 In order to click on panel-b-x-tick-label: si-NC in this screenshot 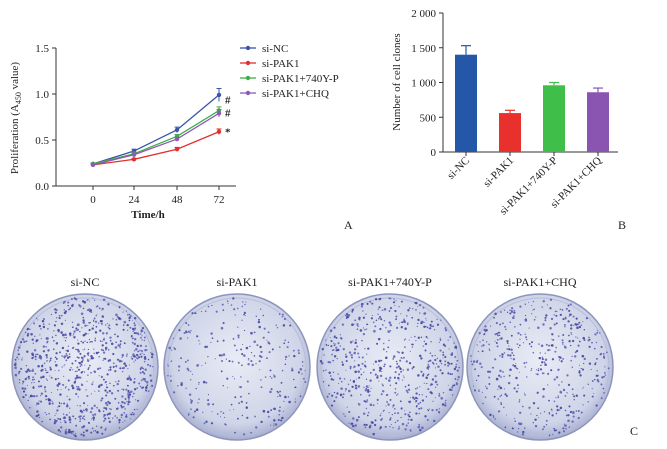, I will do `click(458, 168)`.